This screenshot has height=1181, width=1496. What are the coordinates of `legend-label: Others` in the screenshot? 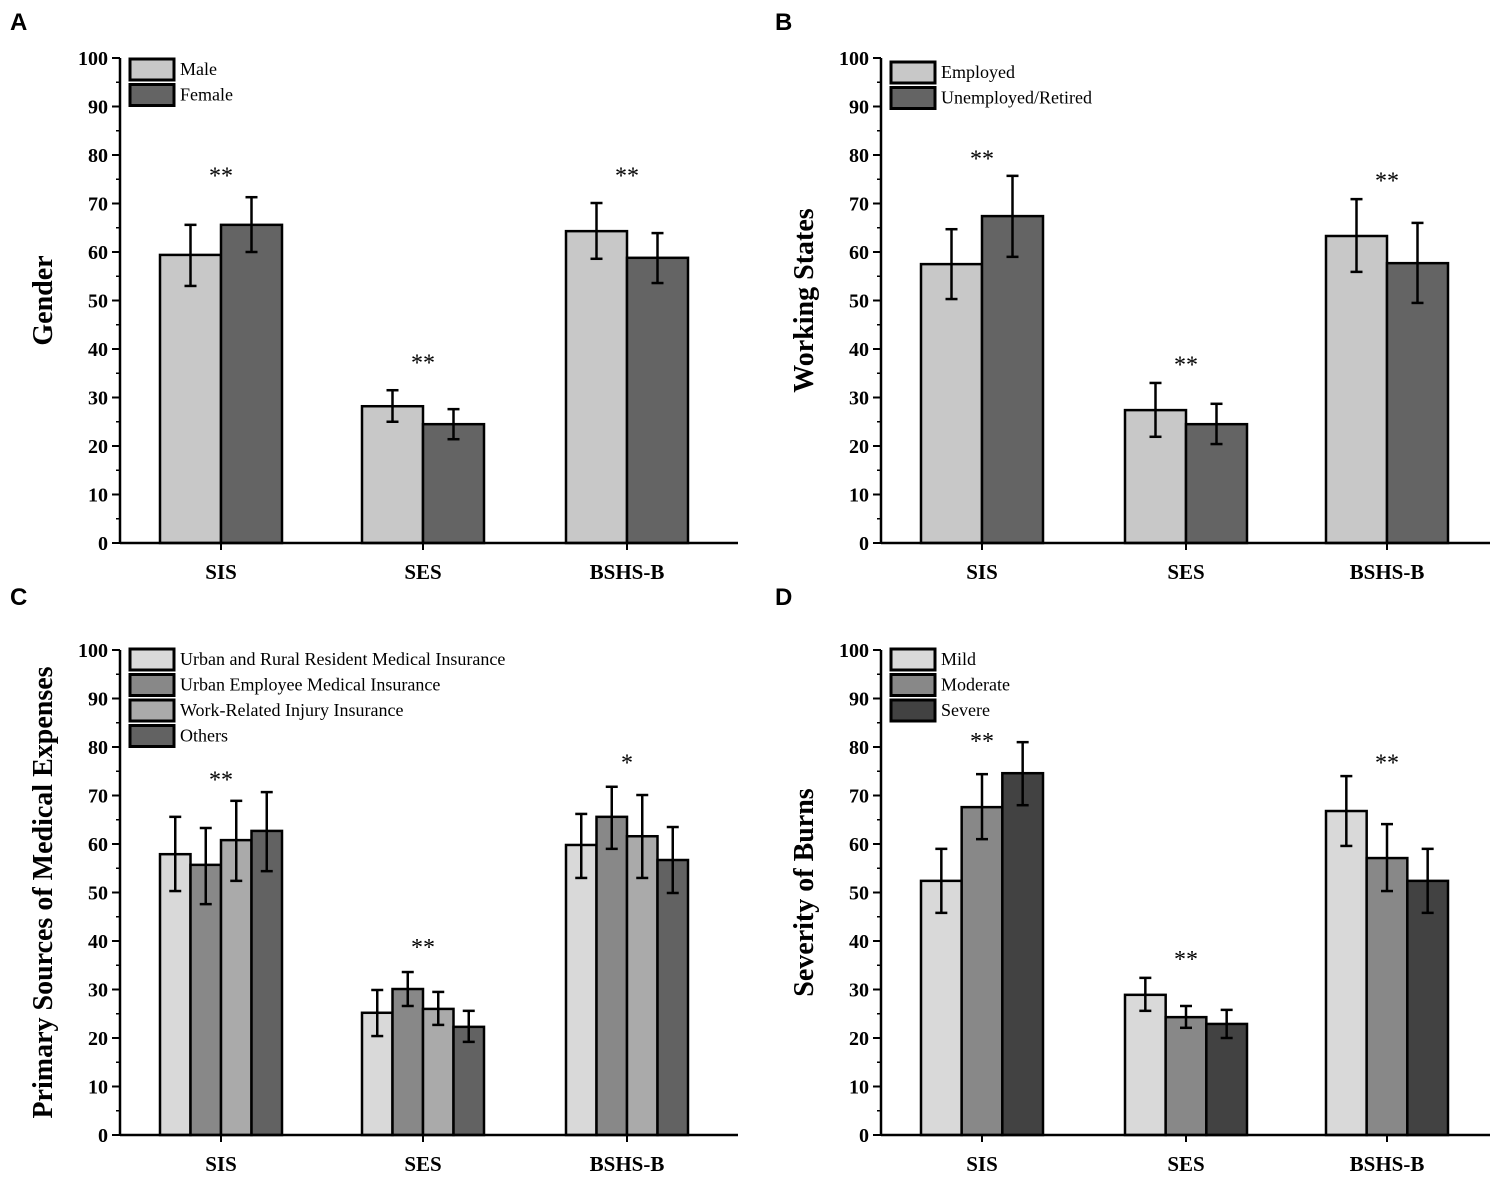 It's located at (204, 736).